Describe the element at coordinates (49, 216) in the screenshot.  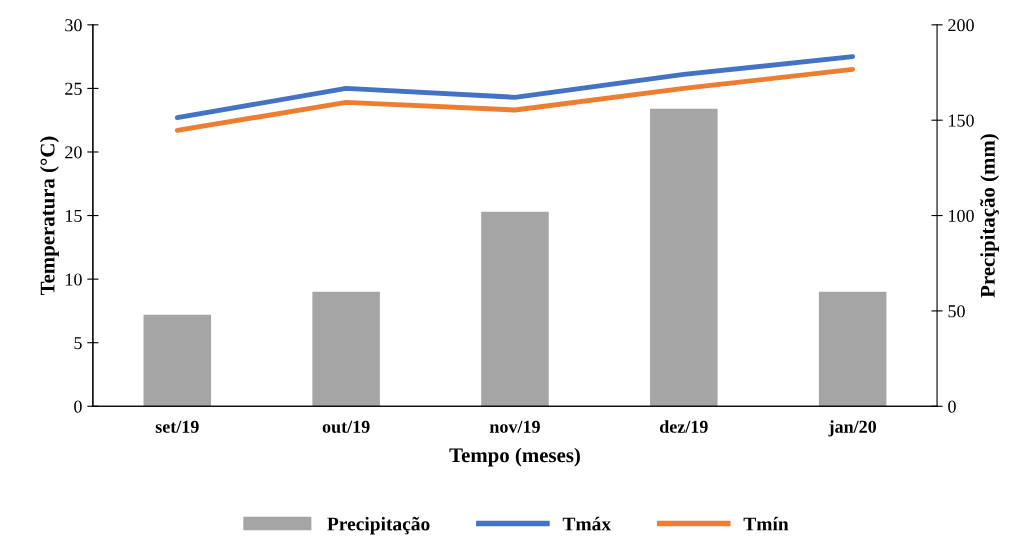
I see `y-axis-title: Temperatura (°C)` at that location.